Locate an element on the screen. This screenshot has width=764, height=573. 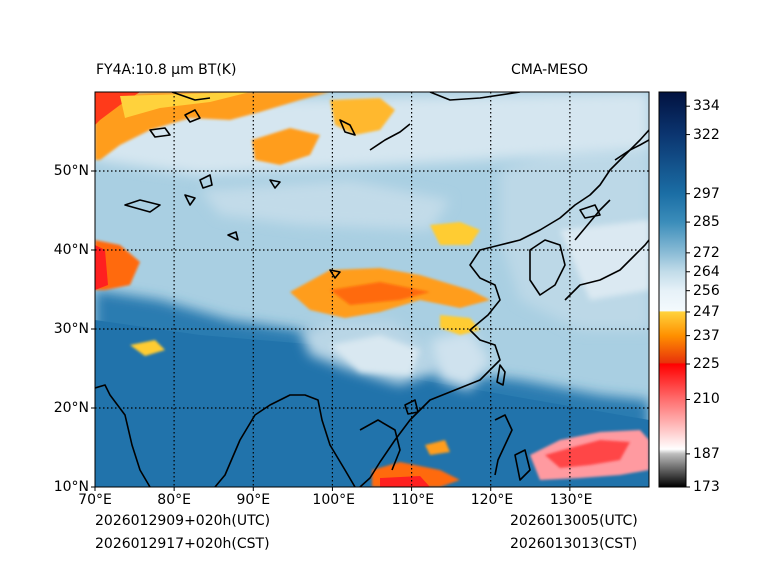
colorbar-tick-label: 297 is located at coordinates (706, 193).